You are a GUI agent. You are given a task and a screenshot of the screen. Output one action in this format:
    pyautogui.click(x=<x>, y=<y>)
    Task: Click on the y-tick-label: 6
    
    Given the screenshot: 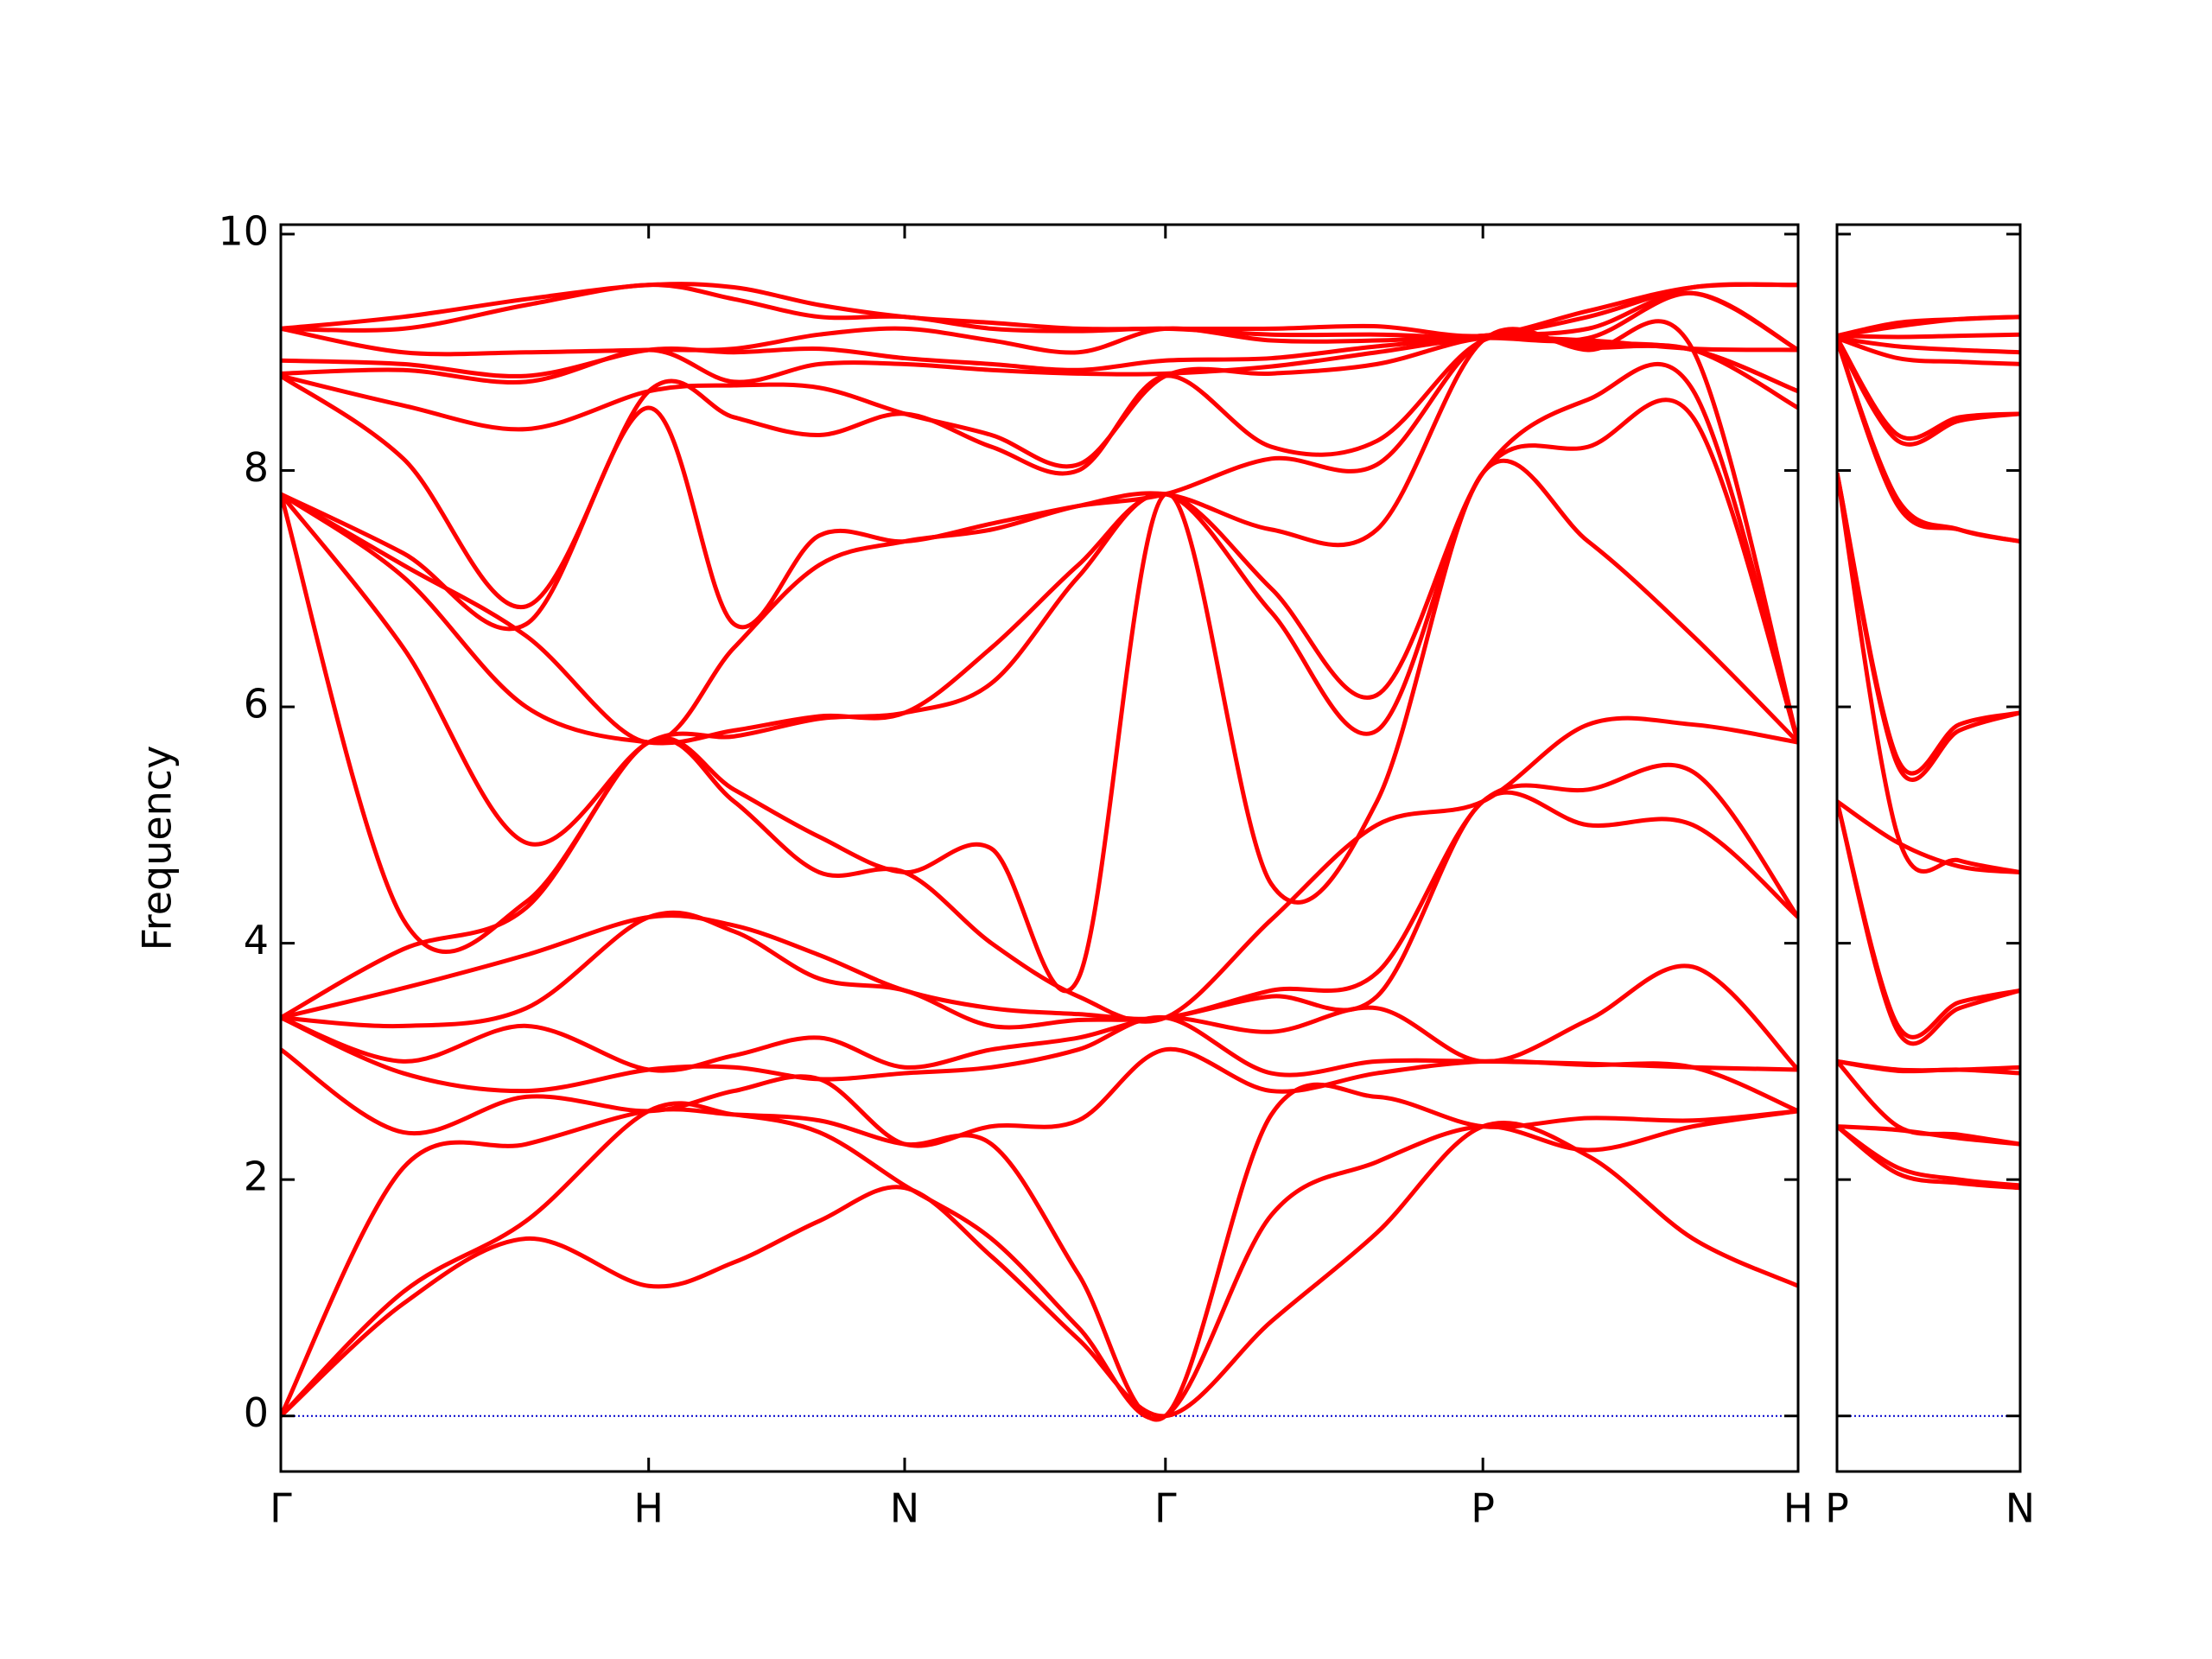 What is the action you would take?
    pyautogui.click(x=256, y=704)
    